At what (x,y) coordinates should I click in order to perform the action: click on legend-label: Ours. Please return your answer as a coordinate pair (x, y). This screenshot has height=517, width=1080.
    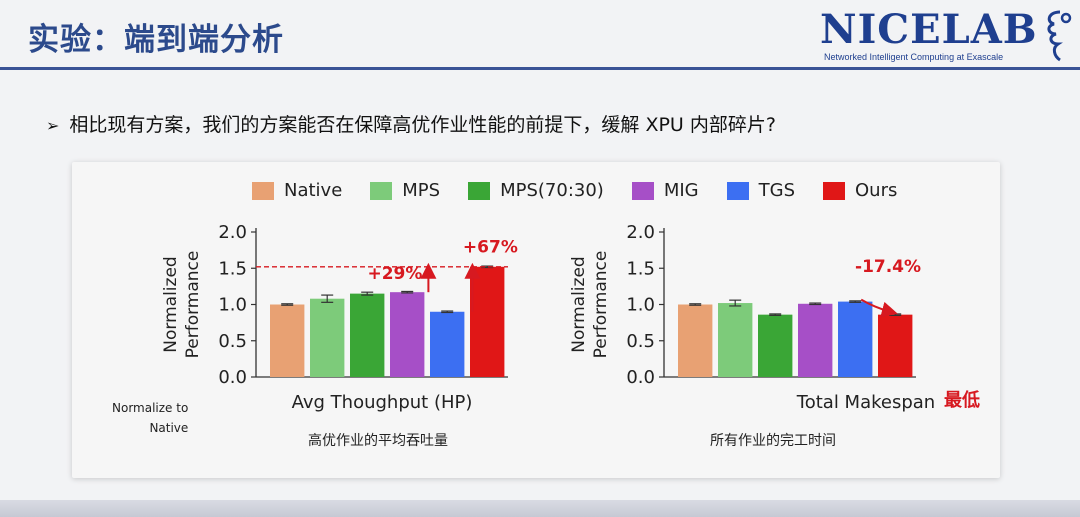
    Looking at the image, I should click on (876, 190).